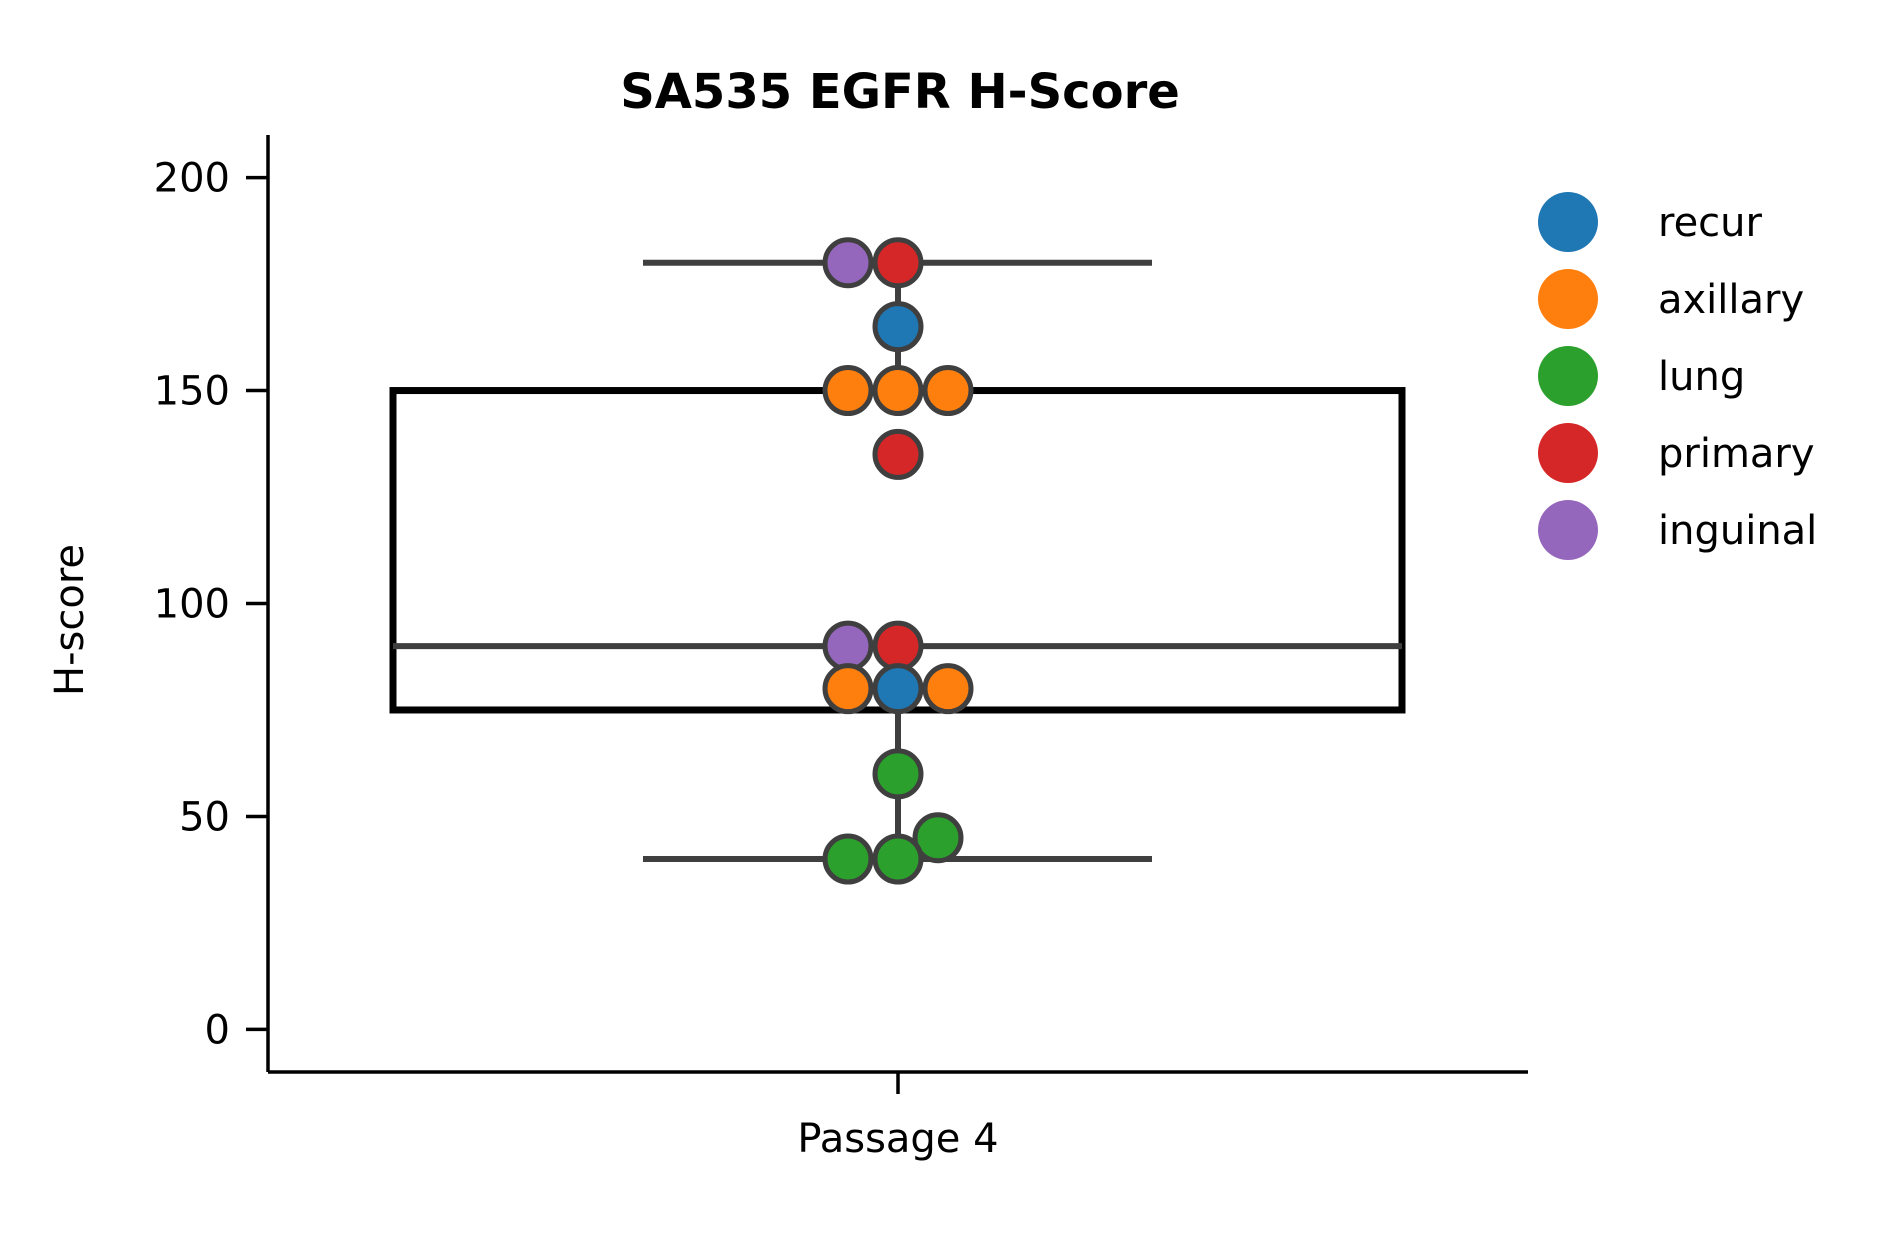  What do you see at coordinates (192, 605) in the screenshot?
I see `y-tick-label: 100` at bounding box center [192, 605].